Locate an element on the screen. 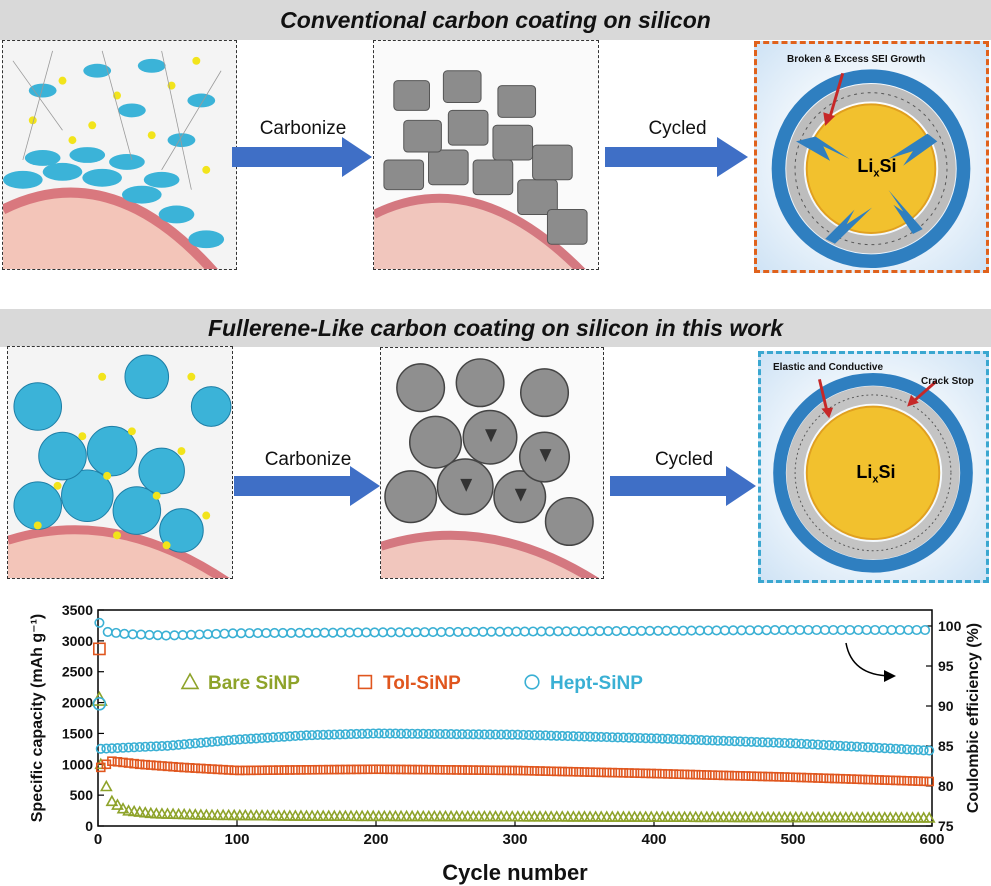  y-right-tick-label: 95 is located at coordinates (946, 666).